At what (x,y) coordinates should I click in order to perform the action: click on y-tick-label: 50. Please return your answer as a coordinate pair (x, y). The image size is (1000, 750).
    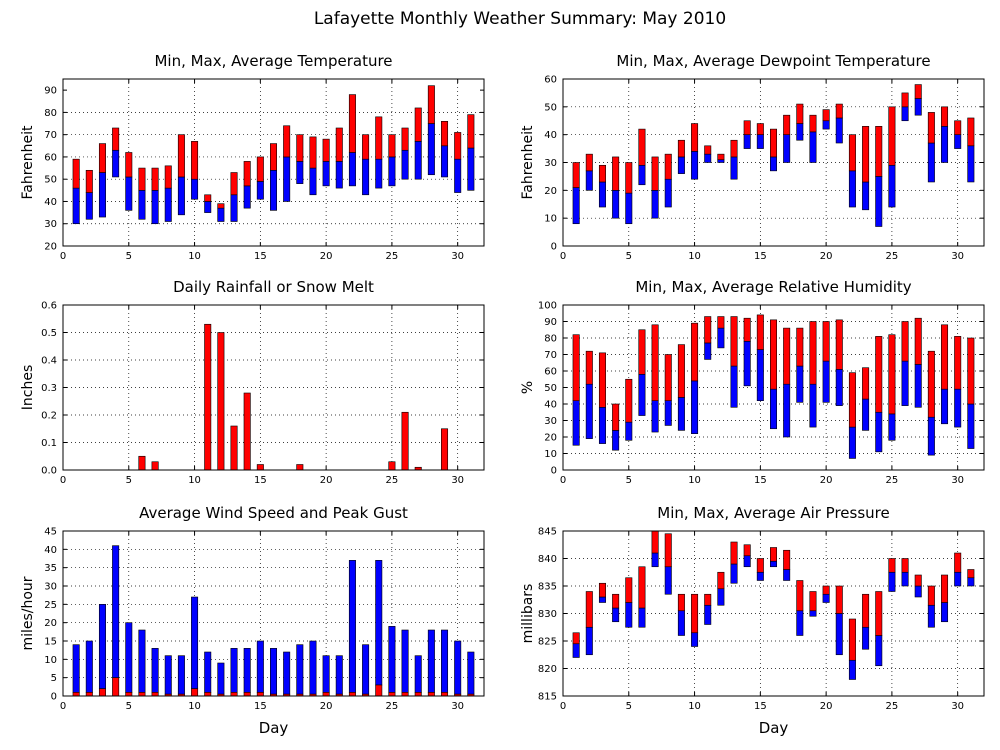
    Looking at the image, I should click on (50, 180).